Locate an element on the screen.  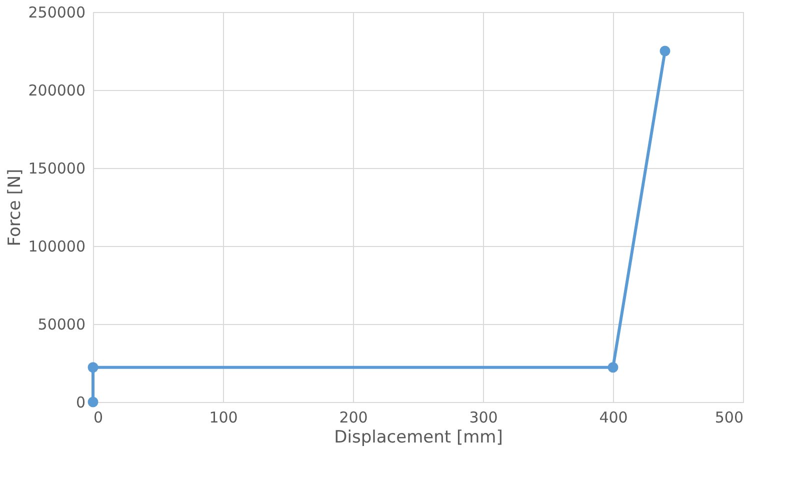
y-tick-label: 50000 is located at coordinates (62, 325).